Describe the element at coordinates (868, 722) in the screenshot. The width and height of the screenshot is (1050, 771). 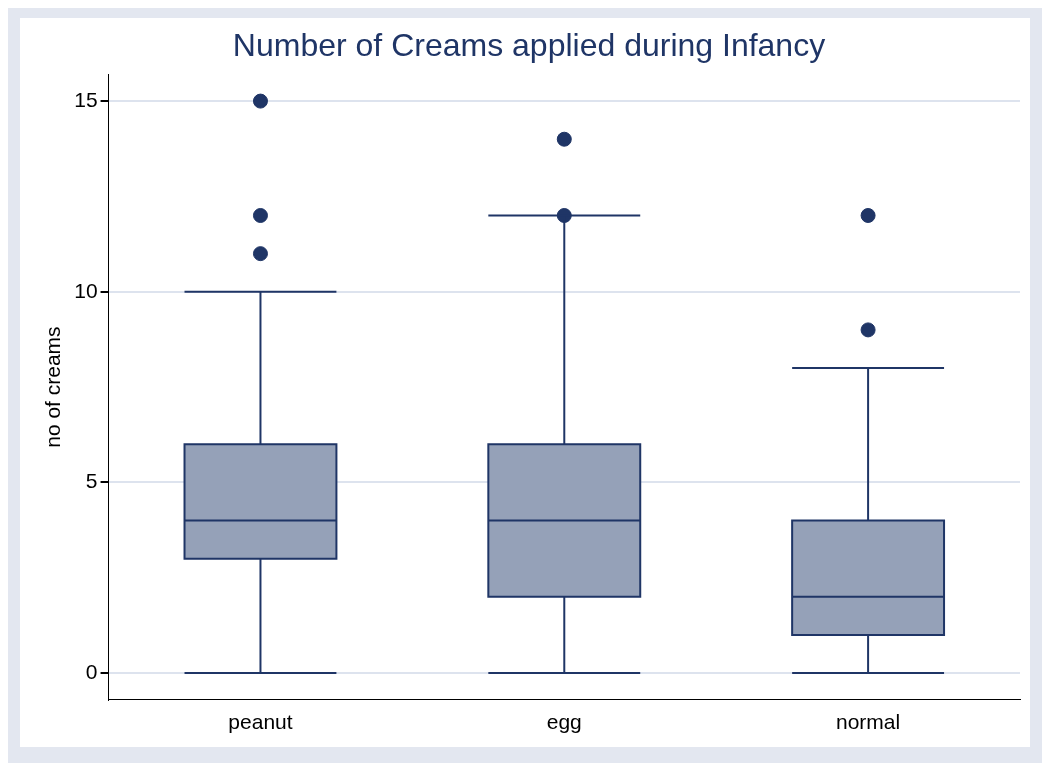
I see `x-tick-label: normal` at that location.